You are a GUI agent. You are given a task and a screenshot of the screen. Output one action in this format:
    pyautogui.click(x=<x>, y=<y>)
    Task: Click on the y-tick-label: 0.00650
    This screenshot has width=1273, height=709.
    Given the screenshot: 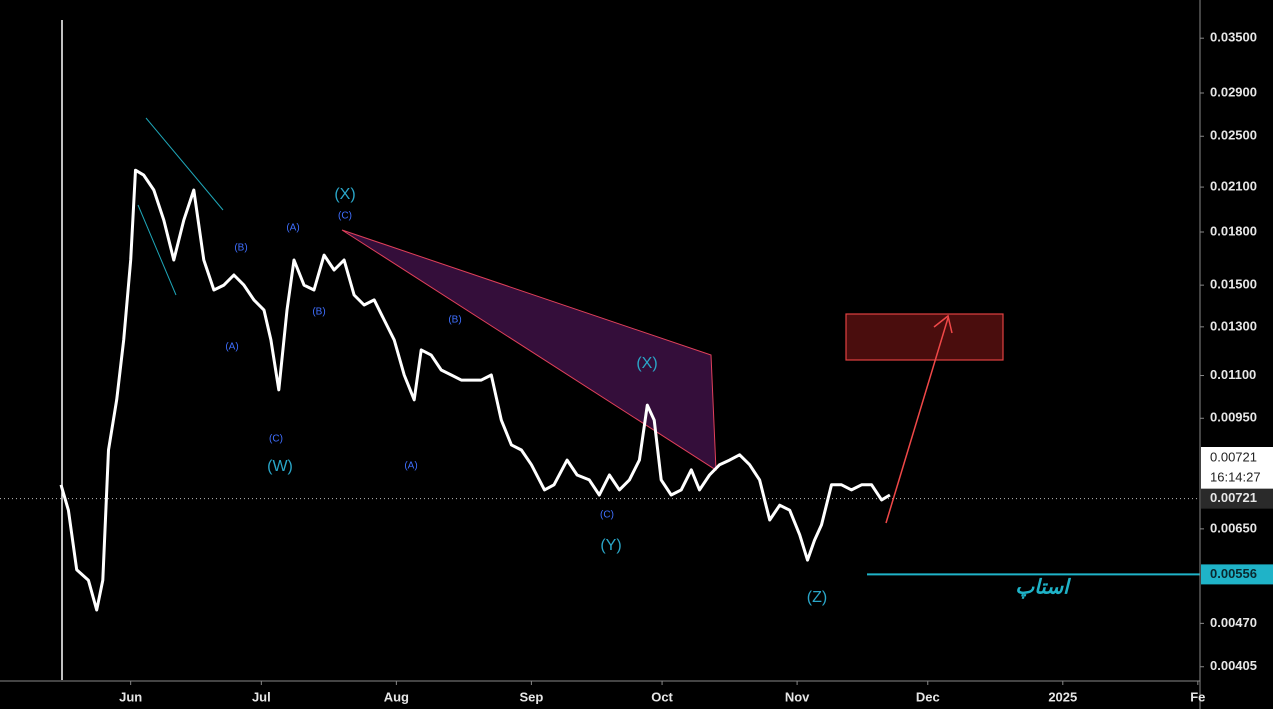 What is the action you would take?
    pyautogui.click(x=1233, y=527)
    